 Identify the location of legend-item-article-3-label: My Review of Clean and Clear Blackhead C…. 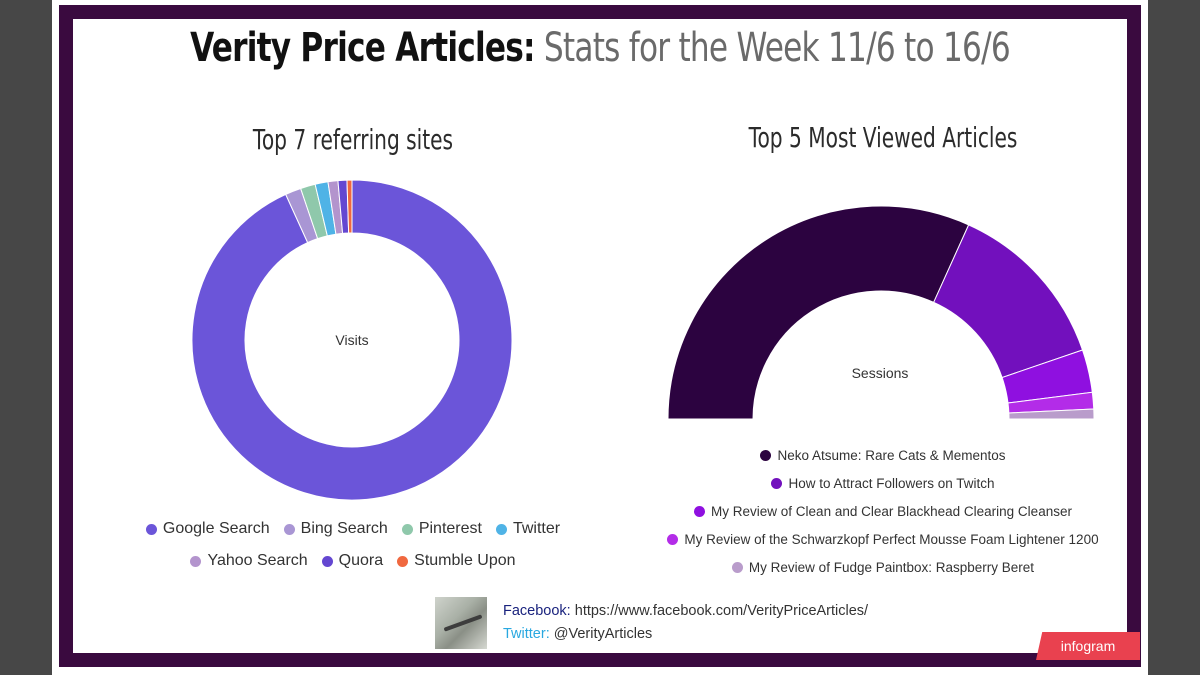
(891, 511).